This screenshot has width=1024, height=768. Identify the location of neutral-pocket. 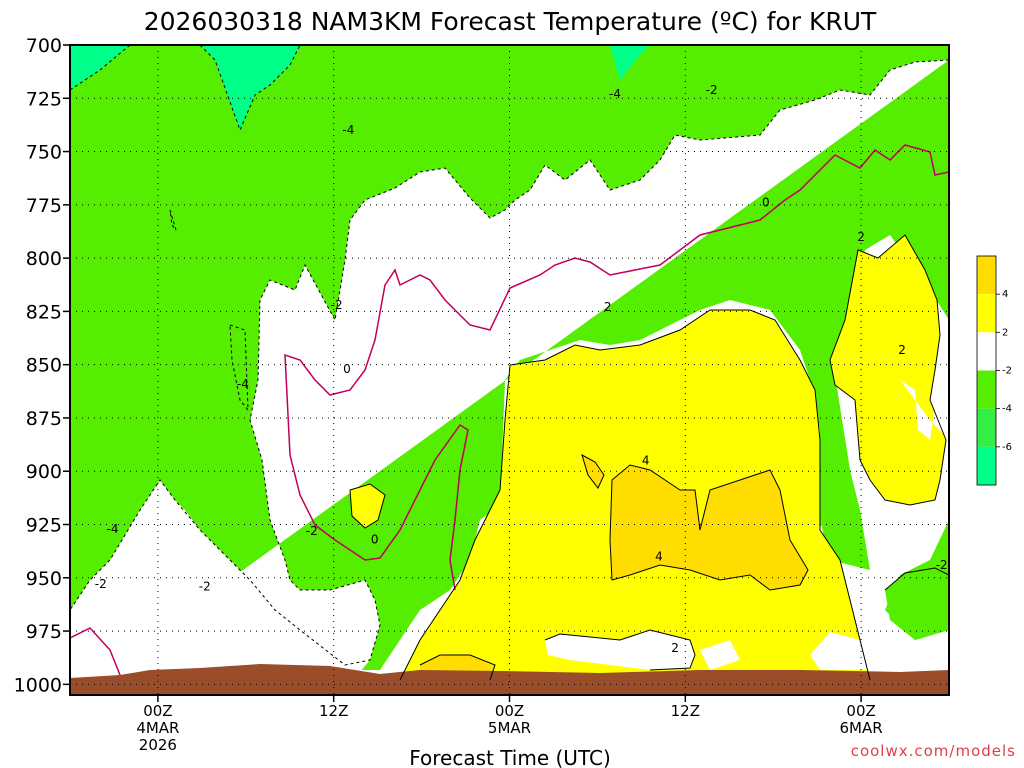
(924, 450).